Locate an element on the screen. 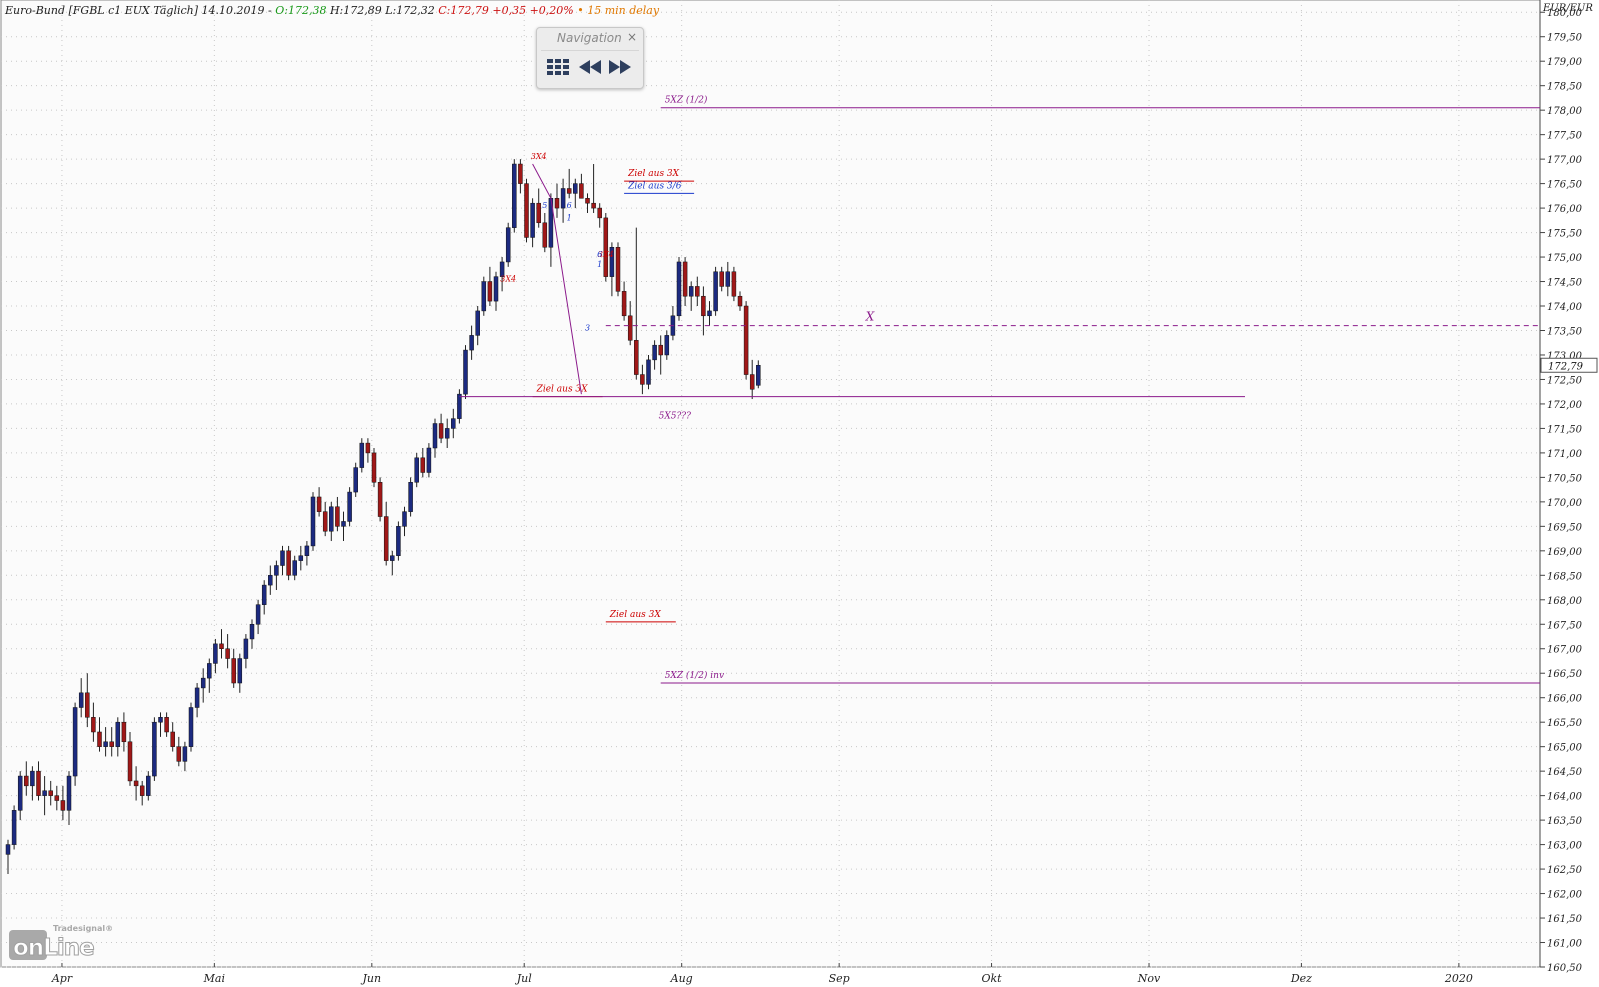  y-tick-label: 179,50 is located at coordinates (1565, 38).